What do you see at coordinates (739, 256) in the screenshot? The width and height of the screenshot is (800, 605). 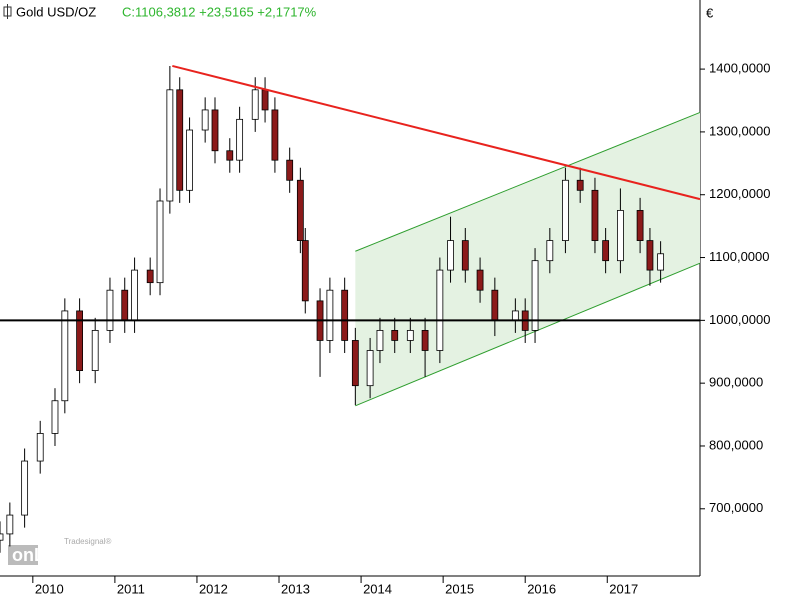 I see `y-tick-label: 1100,0000` at bounding box center [739, 256].